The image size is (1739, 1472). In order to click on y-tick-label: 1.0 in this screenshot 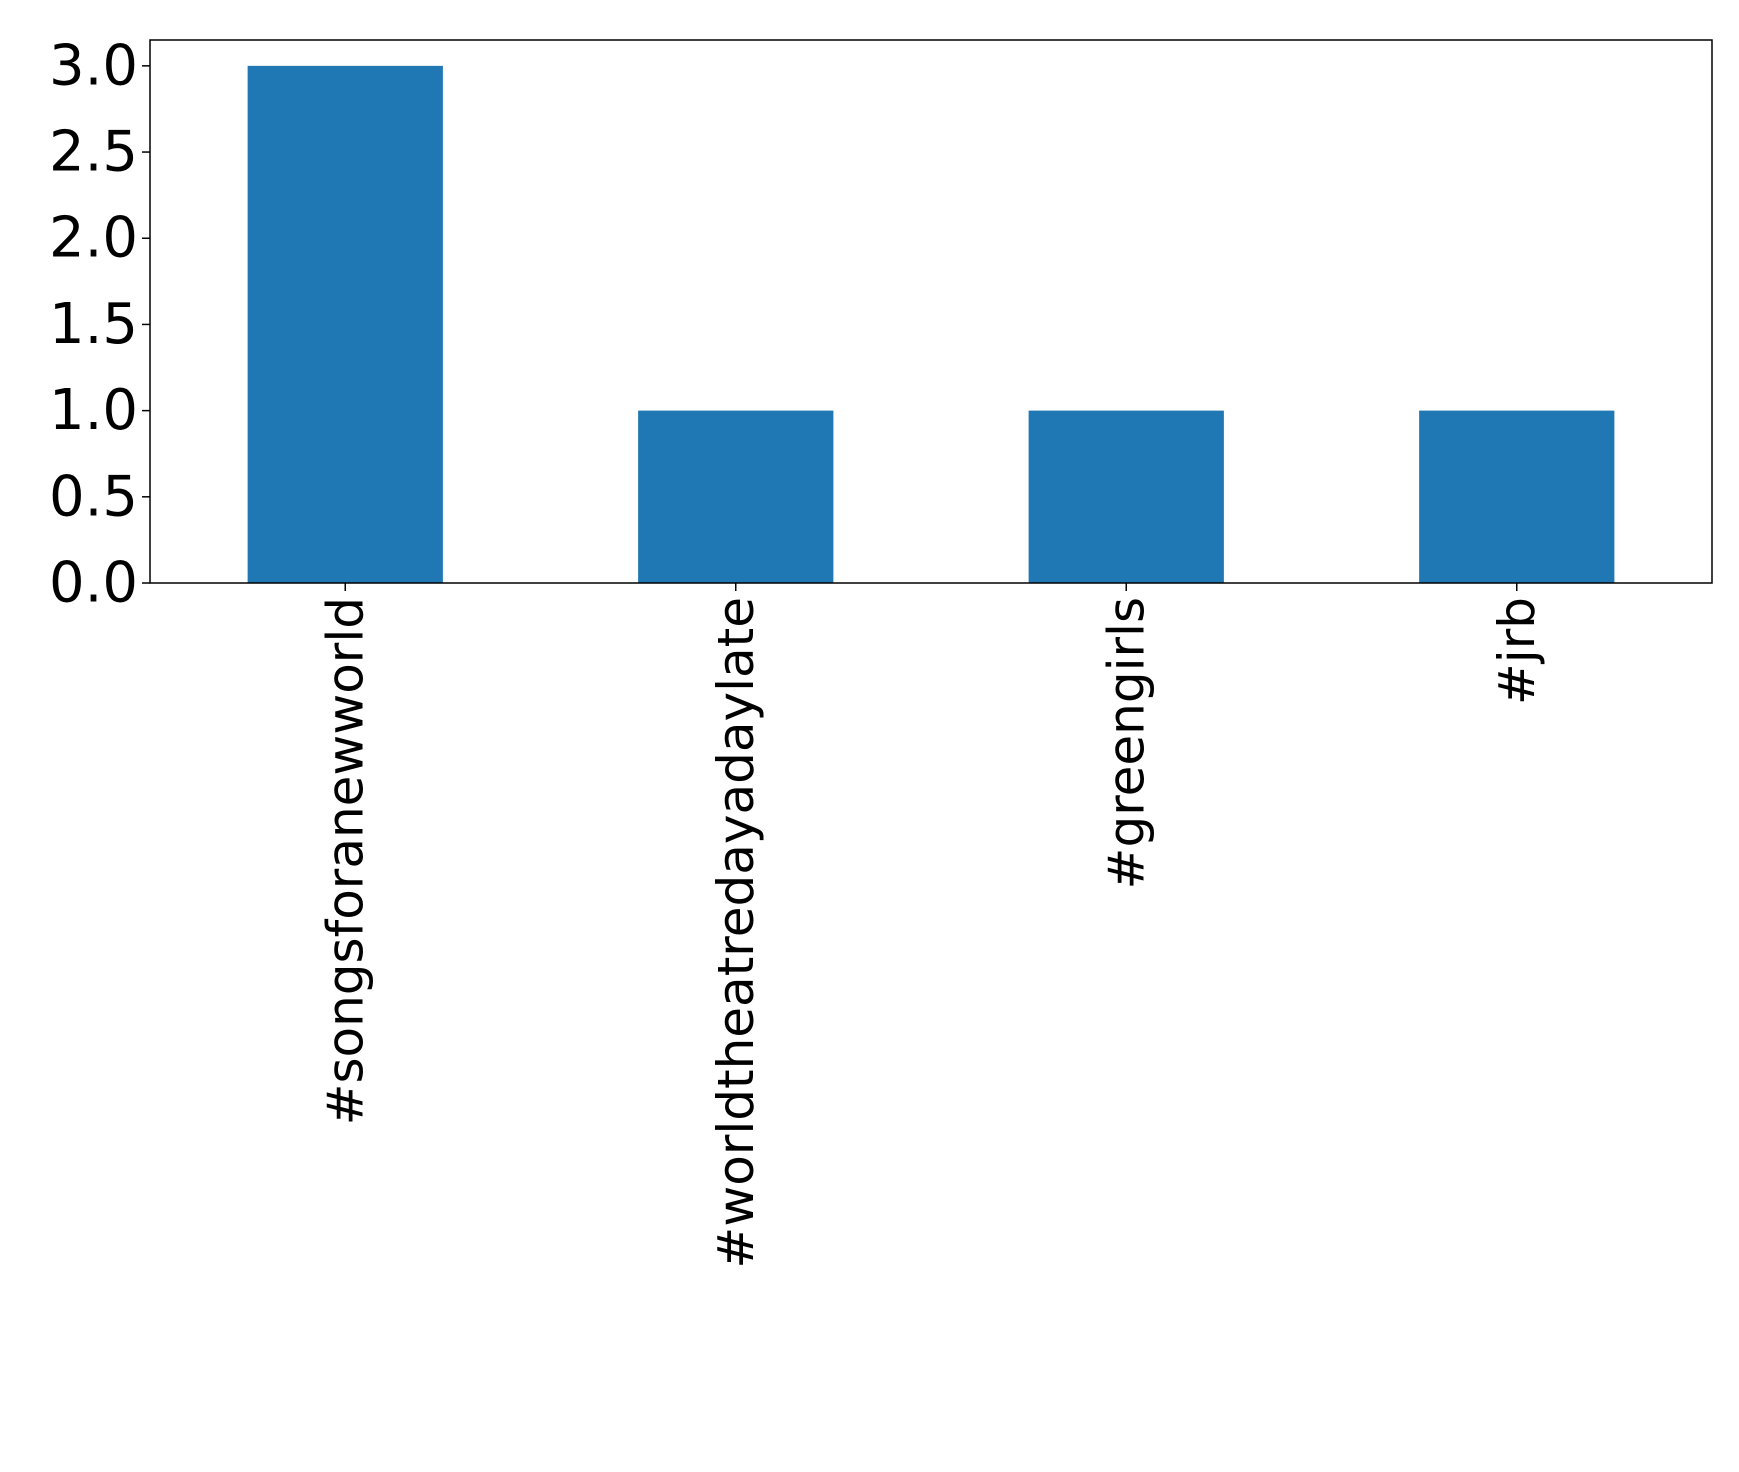, I will do `click(93, 410)`.